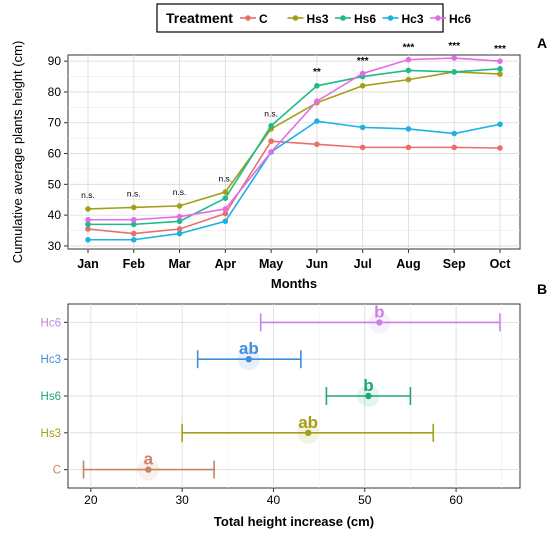 The width and height of the screenshot is (550, 533). I want to click on panel-a-y-tick-label: 60, so click(55, 154).